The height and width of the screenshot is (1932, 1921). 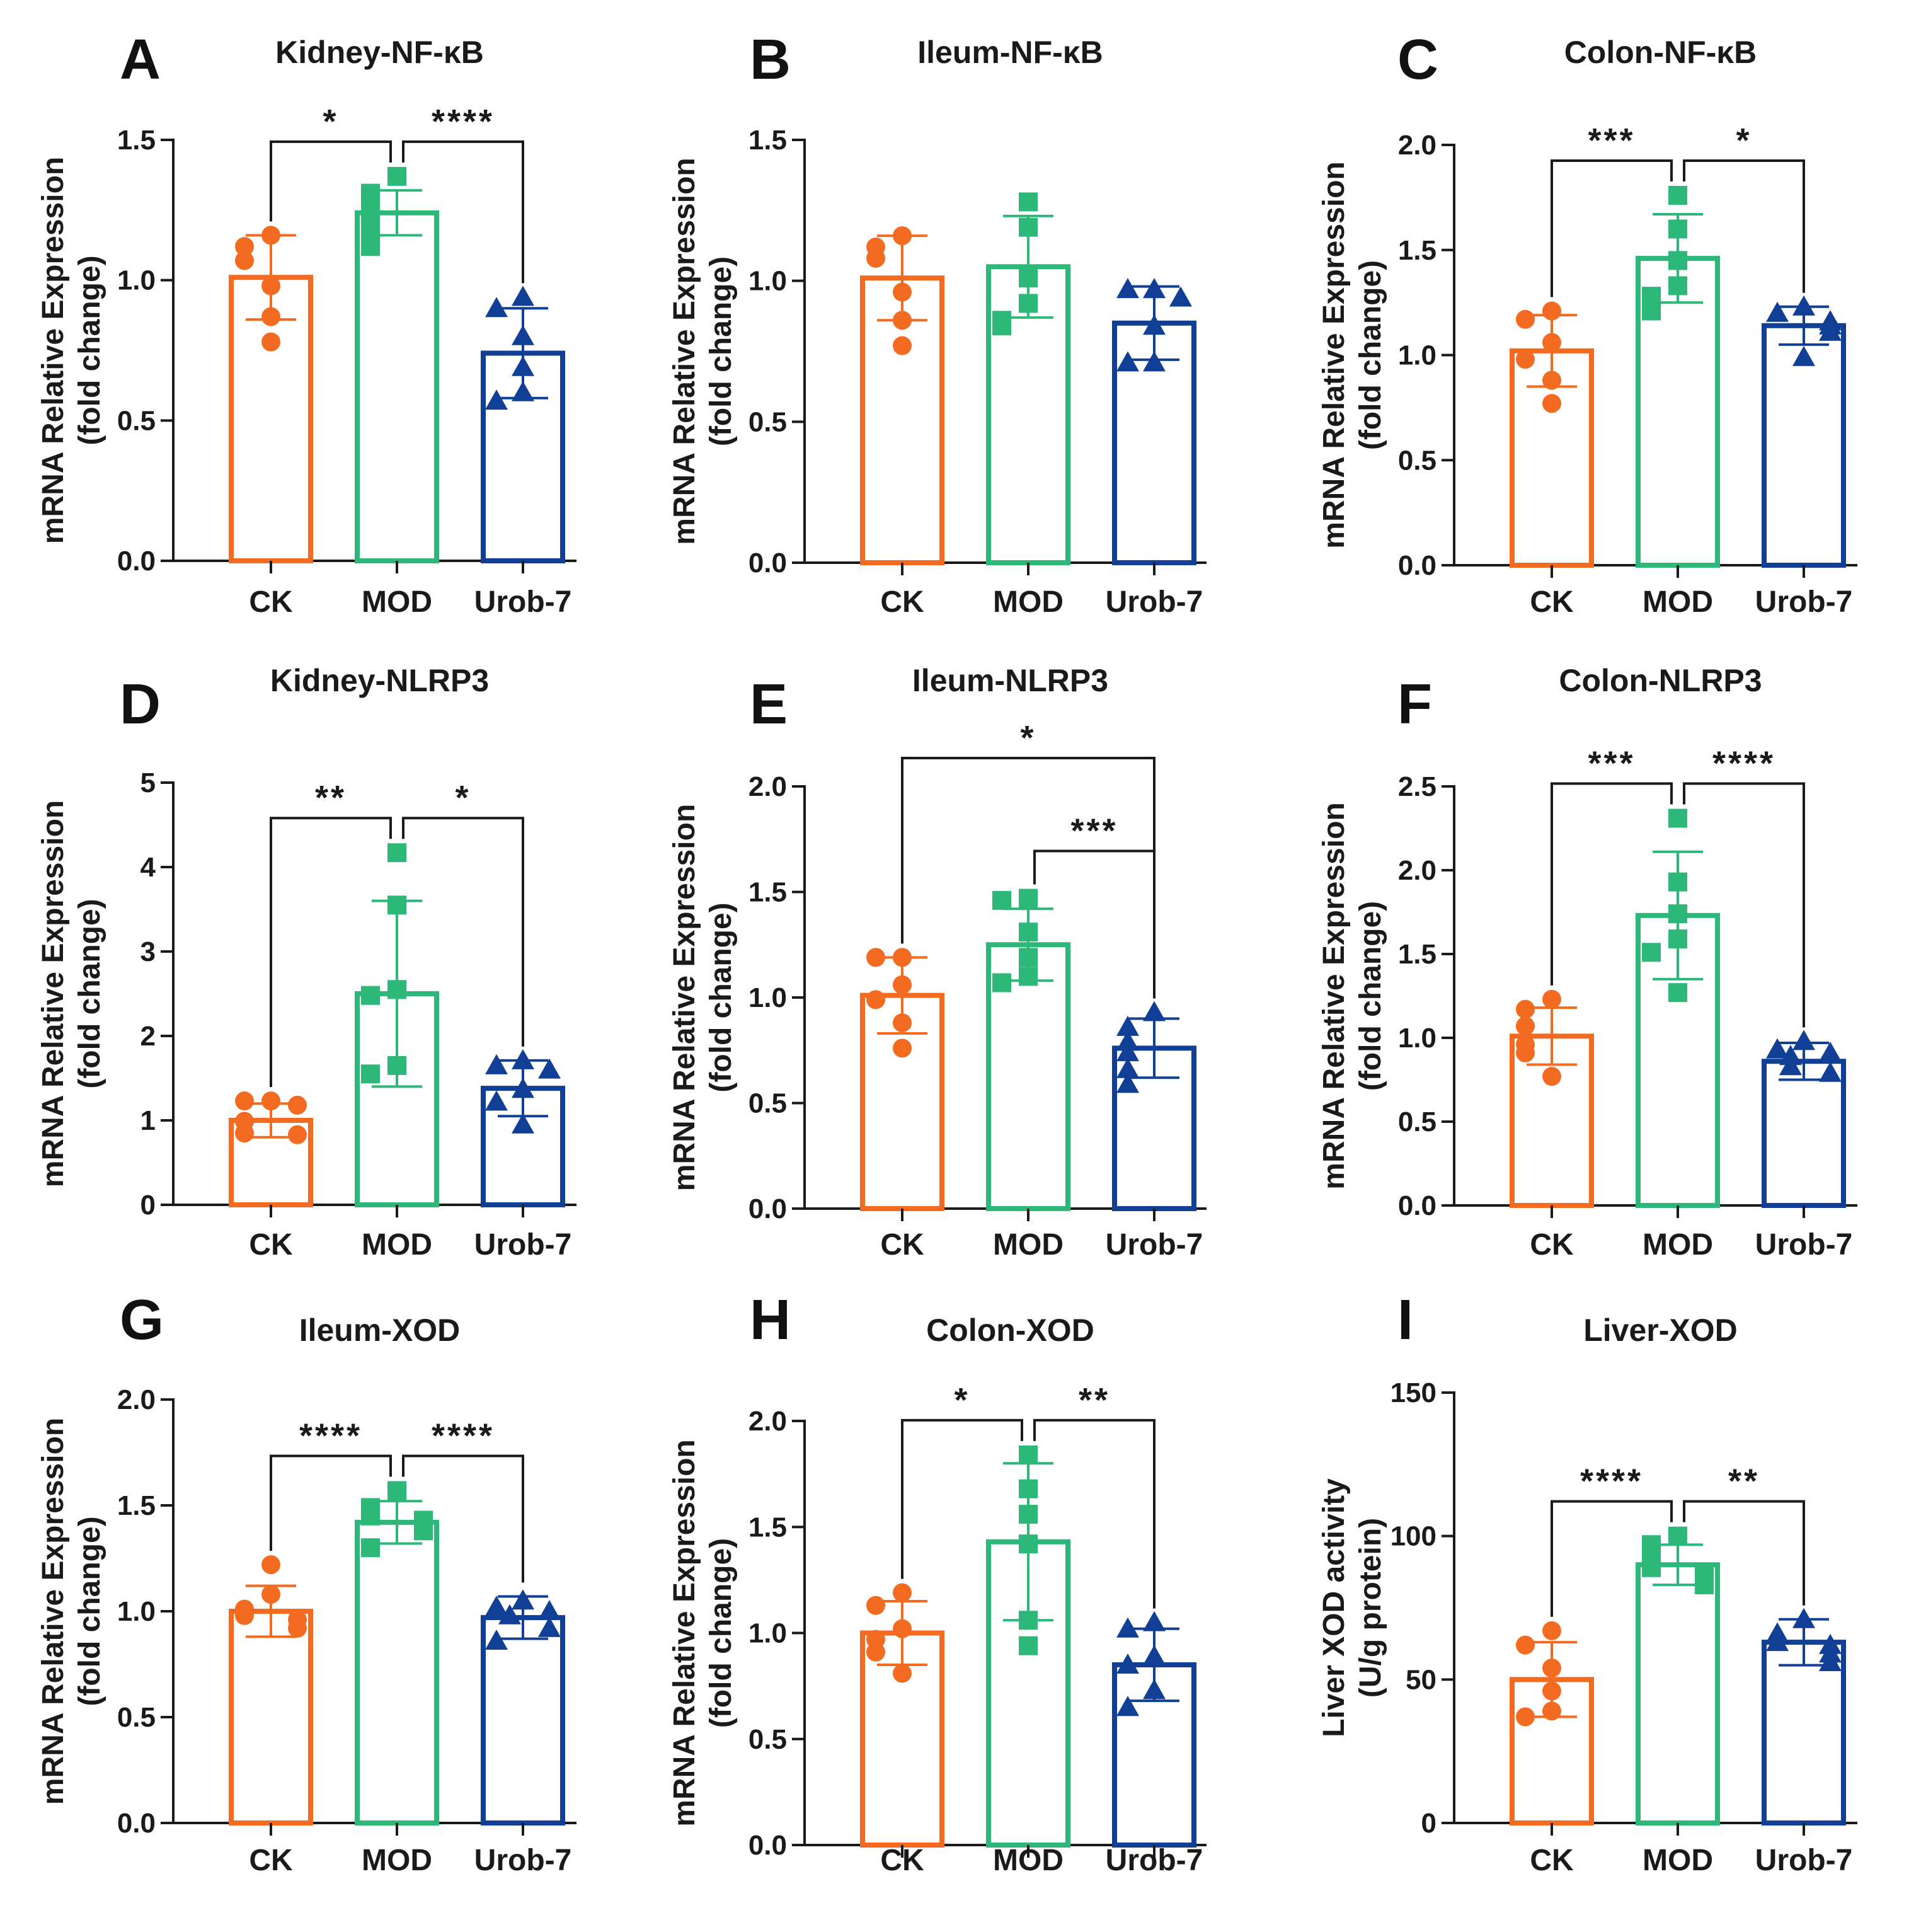 What do you see at coordinates (380, 1330) in the screenshot?
I see `chart-title: Ileum-XOD` at bounding box center [380, 1330].